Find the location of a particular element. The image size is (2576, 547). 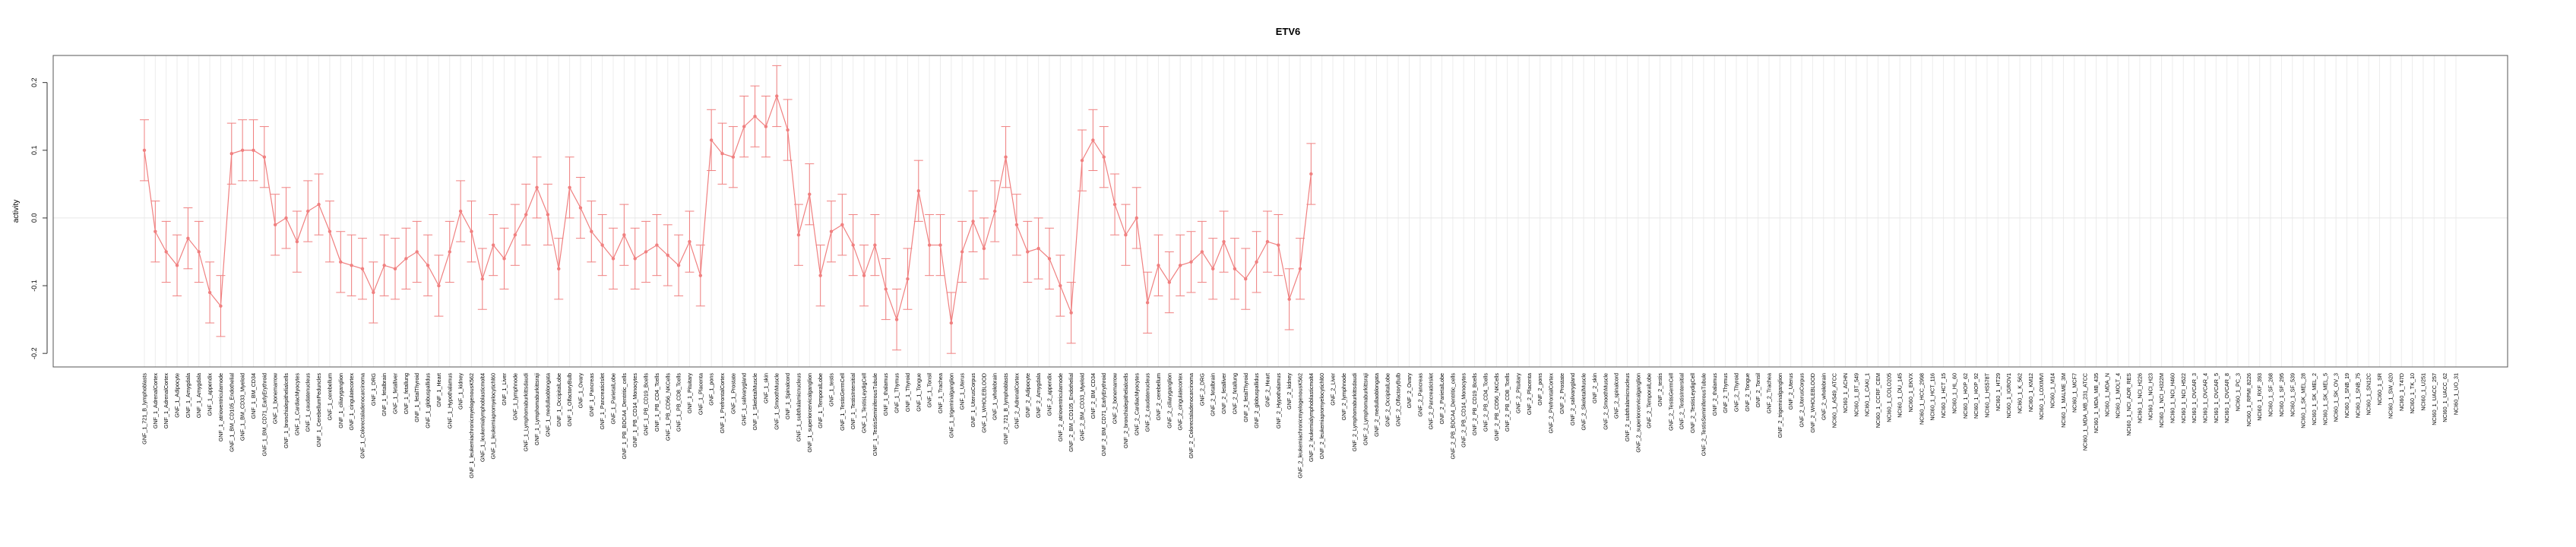

x-tick-label: GNF_1_BM_CD33_Myeloid is located at coordinates (242, 407).